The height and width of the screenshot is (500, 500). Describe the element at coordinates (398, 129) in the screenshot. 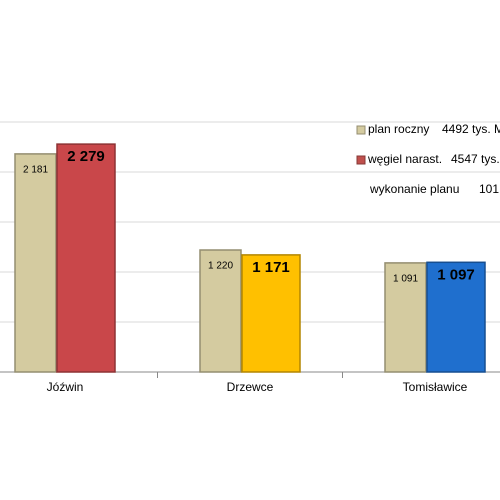

I see `legend-label: plan roczny` at that location.